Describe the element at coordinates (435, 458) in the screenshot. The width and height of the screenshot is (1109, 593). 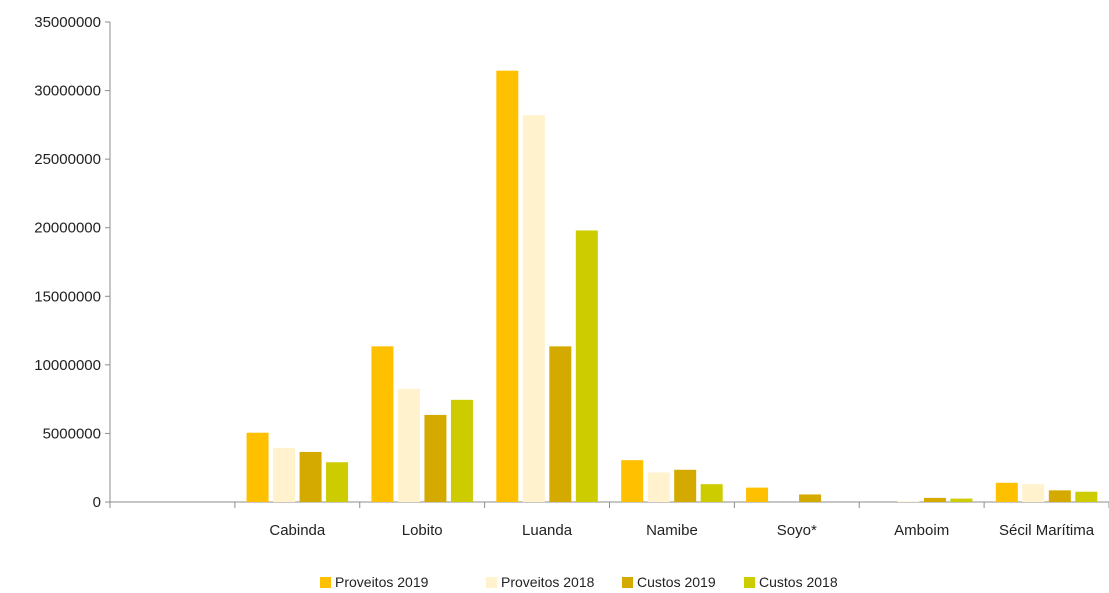
I see `bar-custos-2019-lobito` at that location.